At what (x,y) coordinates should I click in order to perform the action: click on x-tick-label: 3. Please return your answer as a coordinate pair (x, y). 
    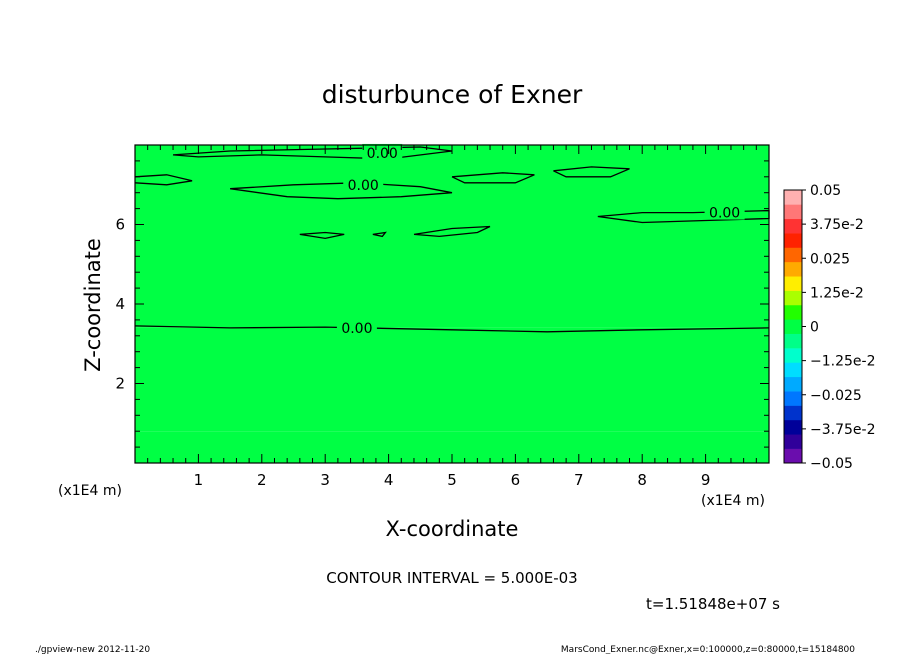
    Looking at the image, I should click on (325, 480).